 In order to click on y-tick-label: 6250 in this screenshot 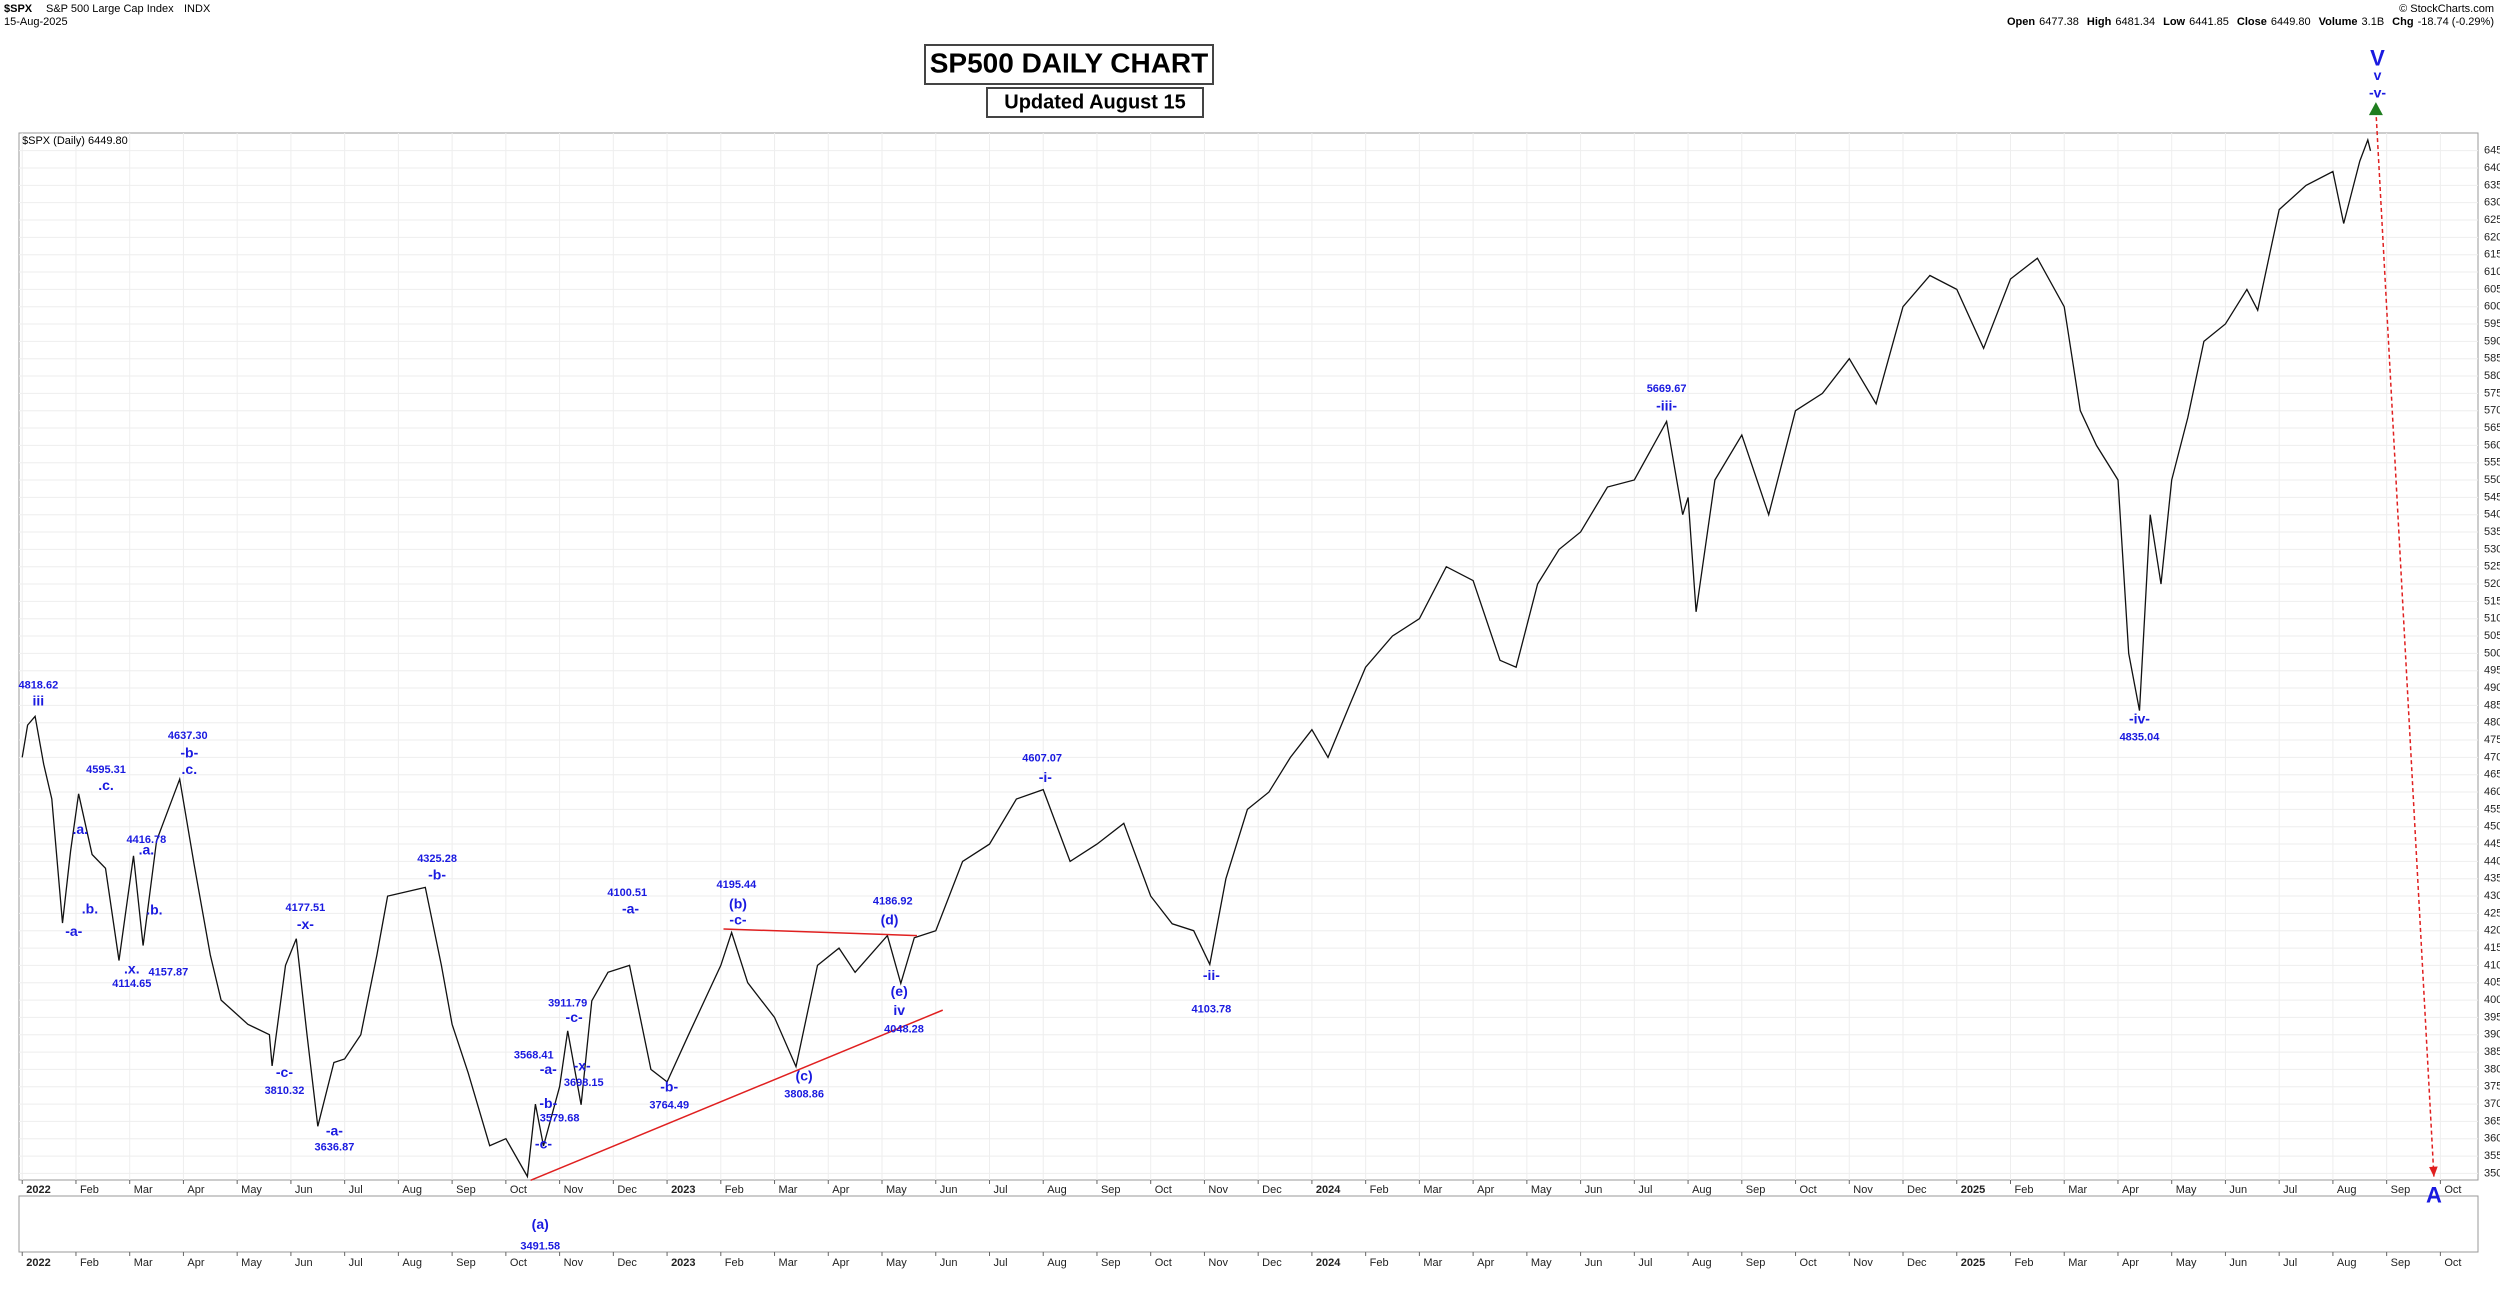, I will do `click(2492, 220)`.